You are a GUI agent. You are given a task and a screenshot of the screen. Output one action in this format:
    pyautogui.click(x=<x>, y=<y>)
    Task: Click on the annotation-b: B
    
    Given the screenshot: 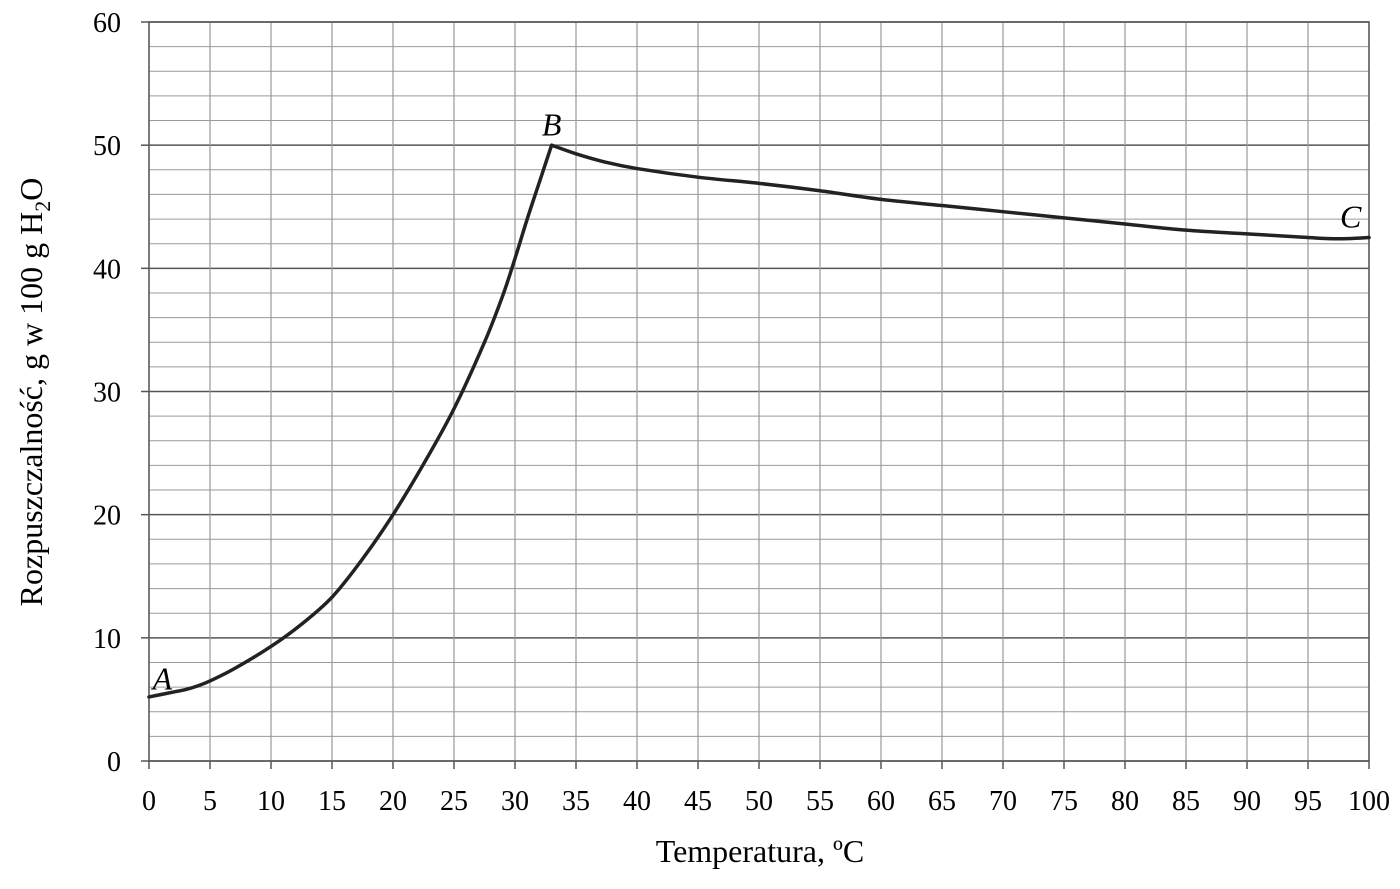 What is the action you would take?
    pyautogui.click(x=552, y=124)
    